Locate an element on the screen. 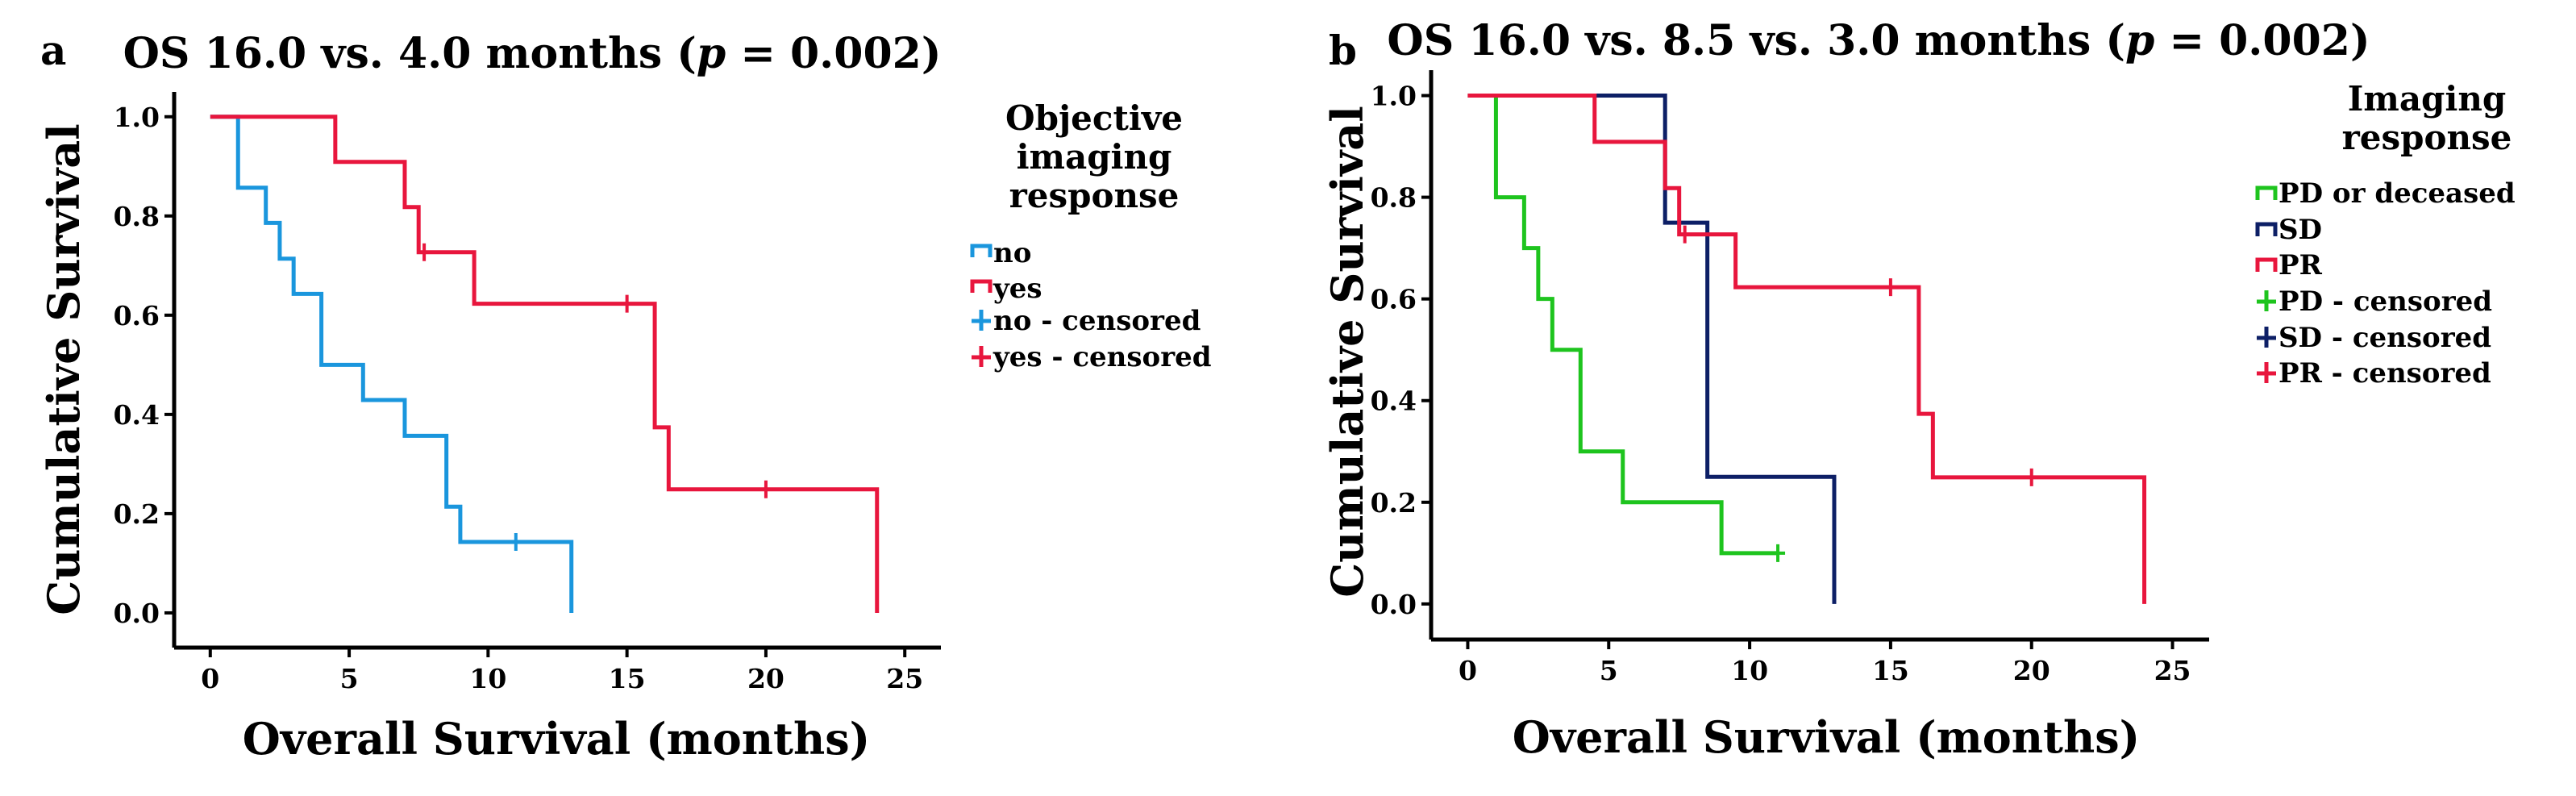 Image resolution: width=2576 pixels, height=796 pixels. panel-a-legend-yes-censored-label: yes - censored is located at coordinates (1102, 357).